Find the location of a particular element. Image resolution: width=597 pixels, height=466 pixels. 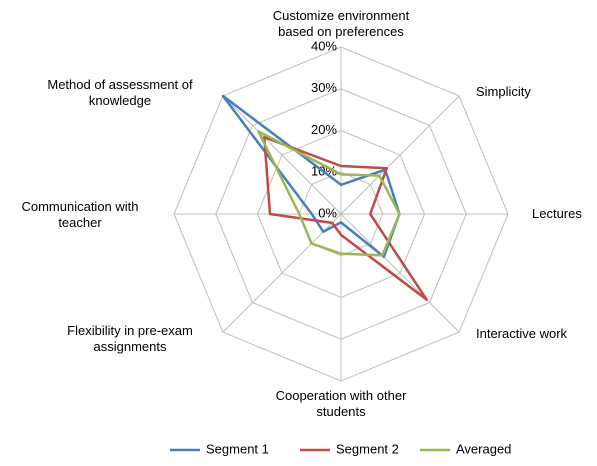

legend-label: Segment 1 is located at coordinates (237, 448).